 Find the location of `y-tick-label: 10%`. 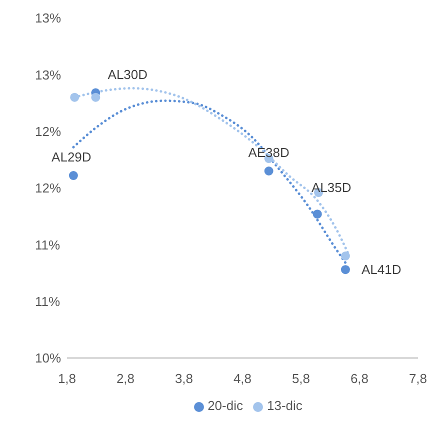

y-tick-label: 10% is located at coordinates (48, 358).